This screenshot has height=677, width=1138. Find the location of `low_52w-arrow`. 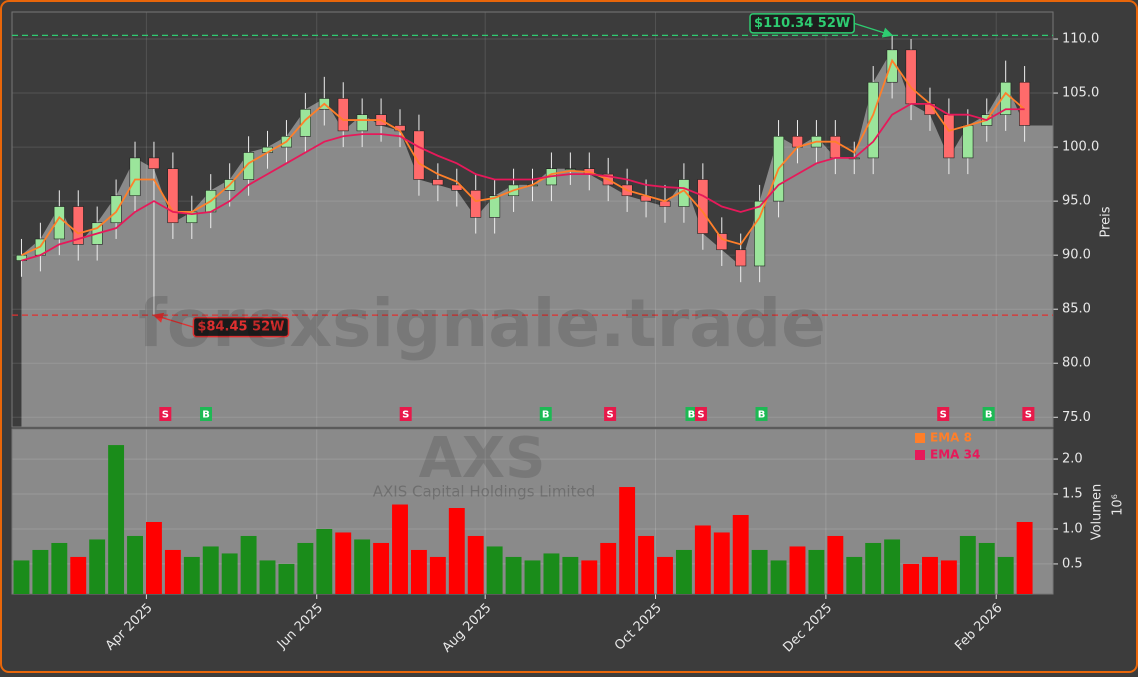

low_52w-arrow is located at coordinates (173, 320).